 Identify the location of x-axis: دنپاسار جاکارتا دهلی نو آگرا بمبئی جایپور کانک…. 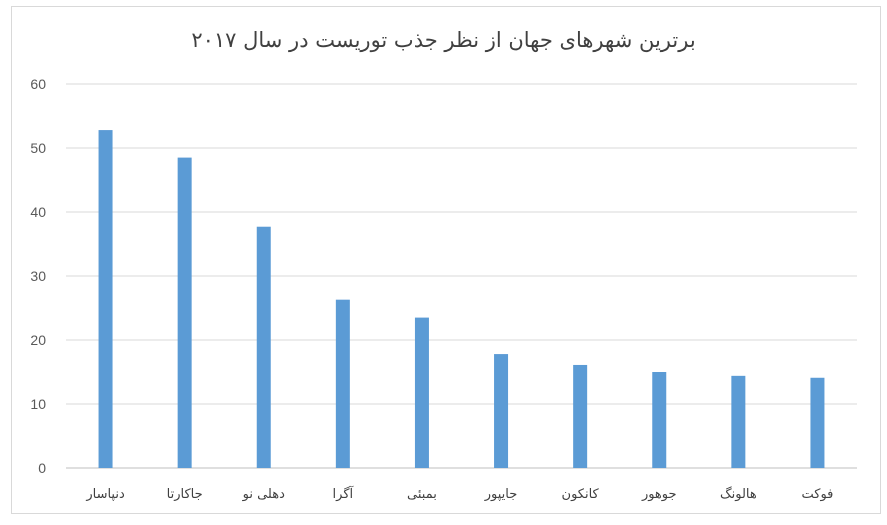
(459, 493).